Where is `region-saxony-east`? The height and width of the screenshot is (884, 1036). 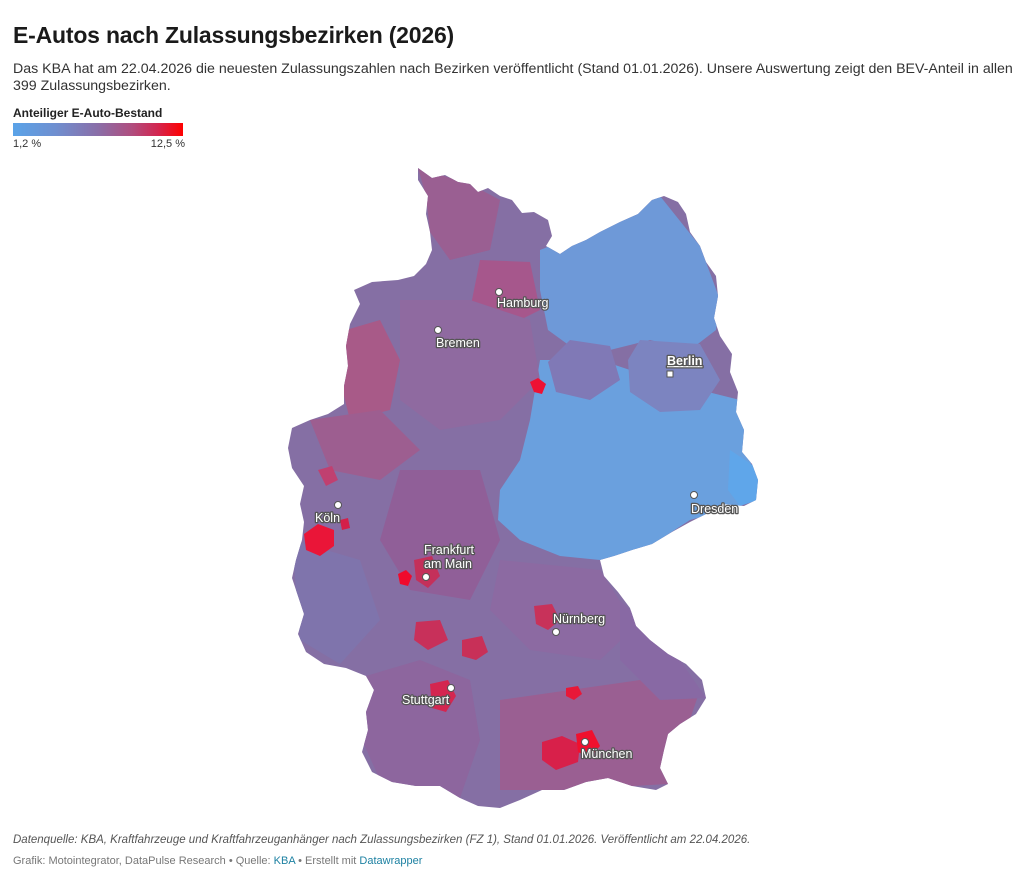
region-saxony-east is located at coordinates (743, 478).